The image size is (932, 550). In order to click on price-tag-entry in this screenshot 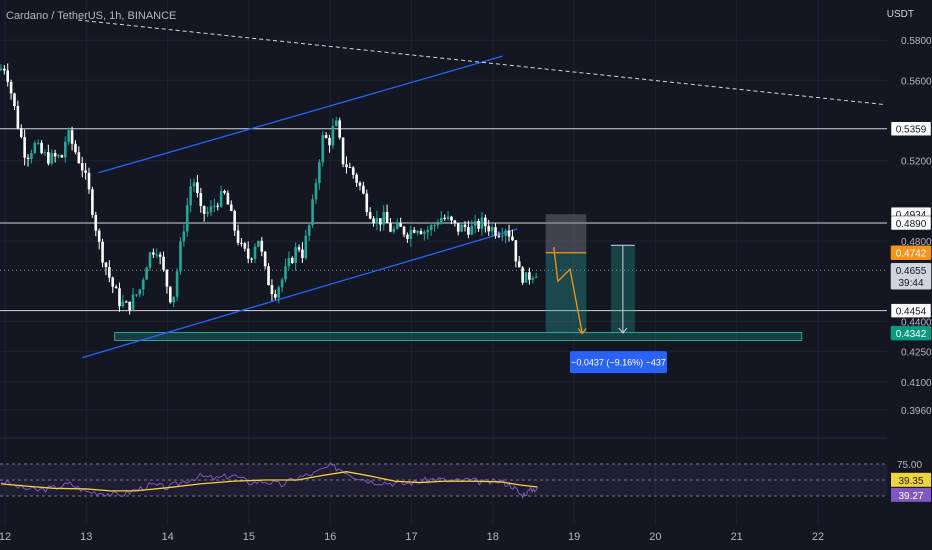, I will do `click(911, 252)`.